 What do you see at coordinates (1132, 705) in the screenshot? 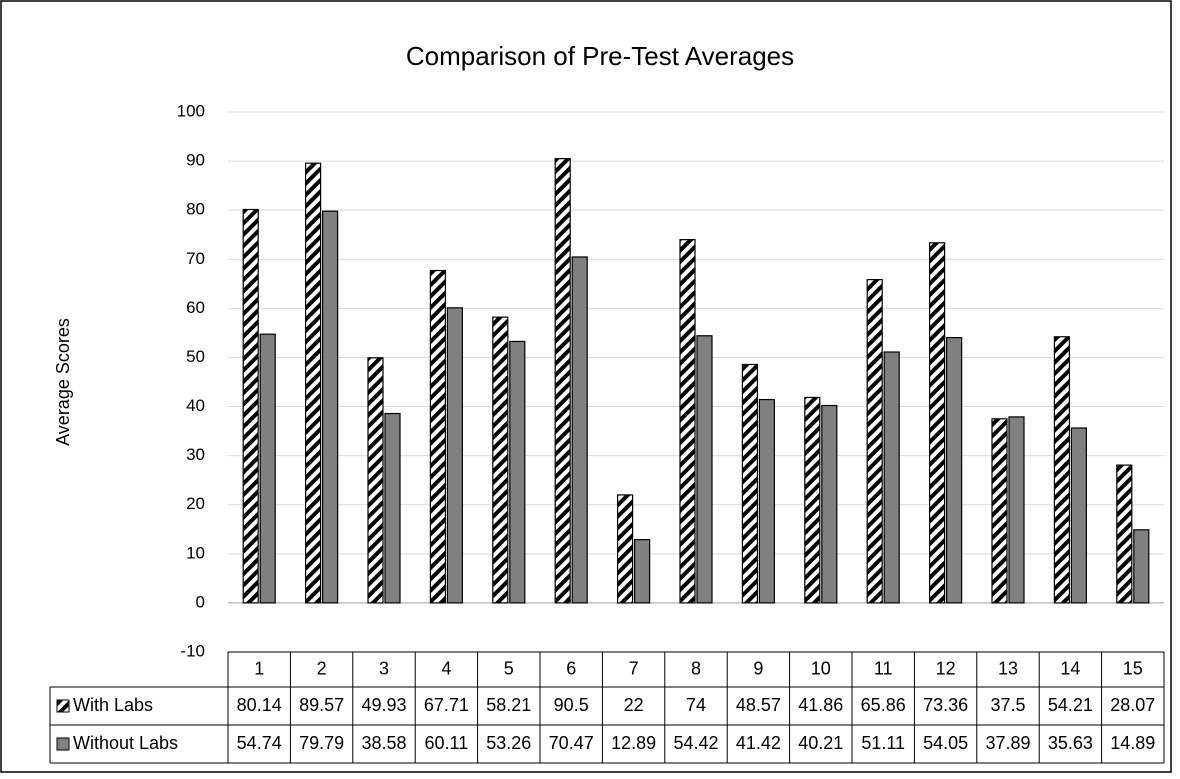
I see `data-label: 28.07` at bounding box center [1132, 705].